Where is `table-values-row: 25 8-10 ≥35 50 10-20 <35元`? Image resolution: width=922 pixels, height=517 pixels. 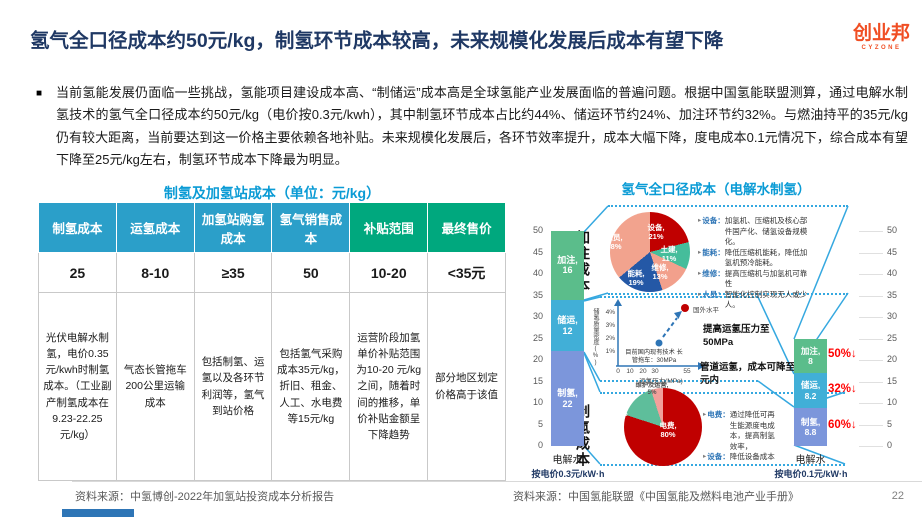 table-values-row: 25 8-10 ≥35 50 10-20 <35元 is located at coordinates (272, 272).